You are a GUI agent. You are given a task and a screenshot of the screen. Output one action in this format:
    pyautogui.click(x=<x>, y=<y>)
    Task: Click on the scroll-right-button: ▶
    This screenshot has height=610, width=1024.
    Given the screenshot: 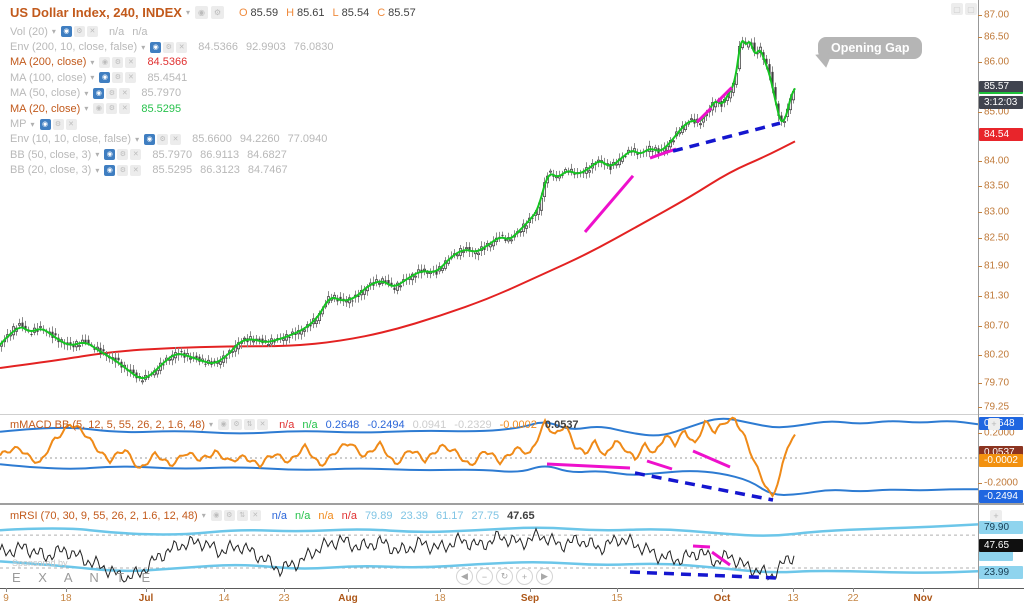 What is the action you would take?
    pyautogui.click(x=544, y=576)
    